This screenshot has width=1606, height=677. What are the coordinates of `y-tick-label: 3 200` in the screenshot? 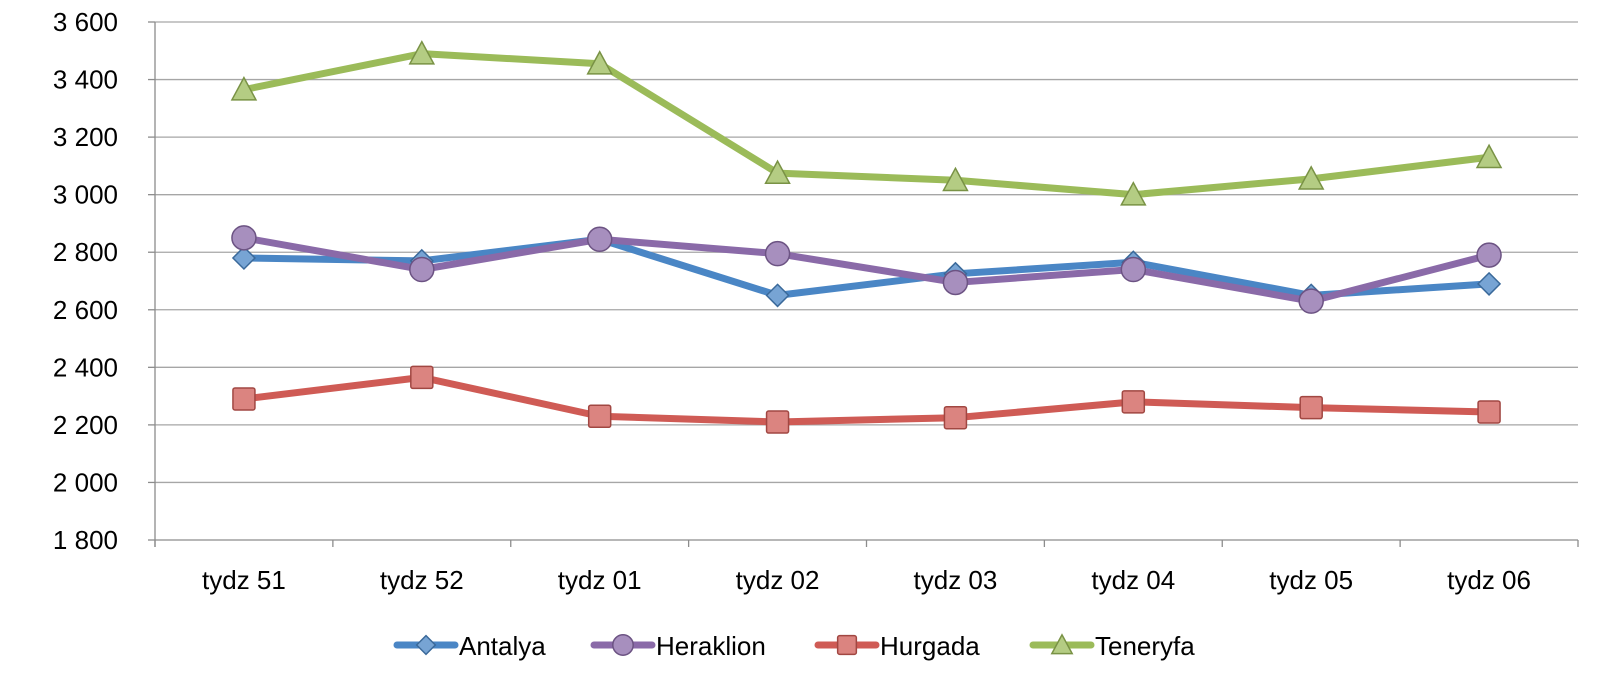 It's located at (85, 137).